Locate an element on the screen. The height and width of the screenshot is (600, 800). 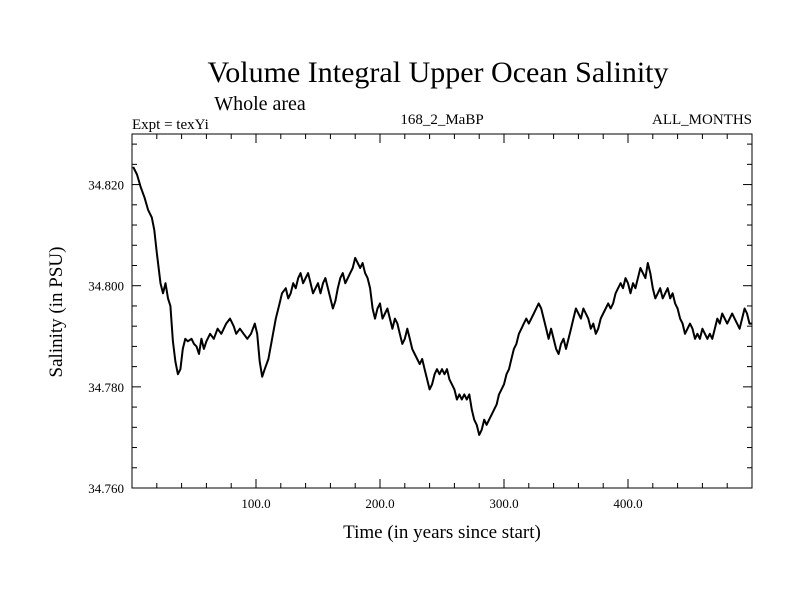
y-axis-label: Salinity (in PSU) is located at coordinates (56, 312).